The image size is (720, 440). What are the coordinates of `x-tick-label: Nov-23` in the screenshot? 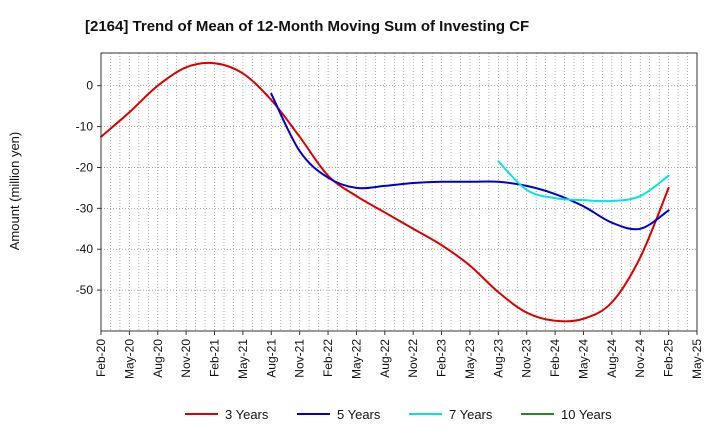 It's located at (527, 358).